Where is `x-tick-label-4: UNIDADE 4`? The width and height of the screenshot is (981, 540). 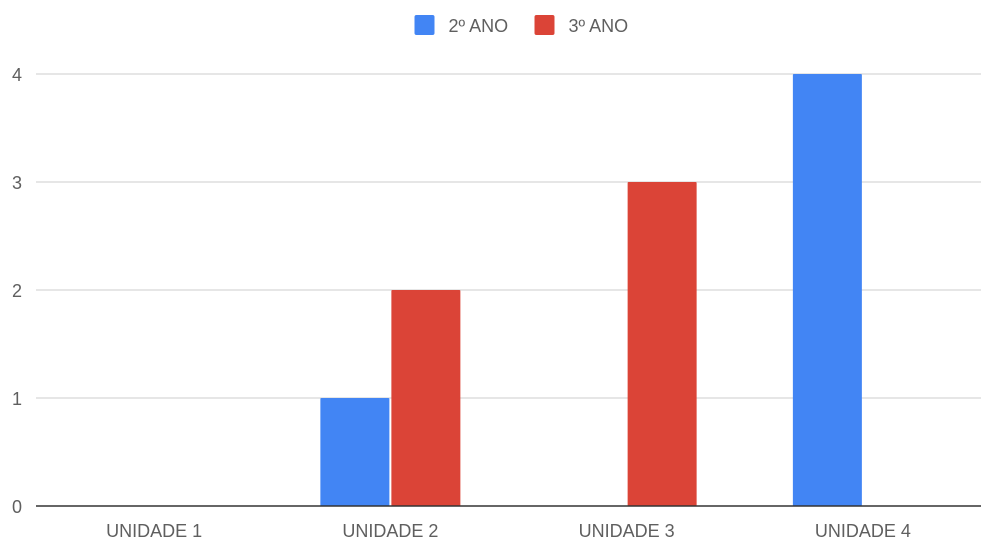 x-tick-label-4: UNIDADE 4 is located at coordinates (863, 530).